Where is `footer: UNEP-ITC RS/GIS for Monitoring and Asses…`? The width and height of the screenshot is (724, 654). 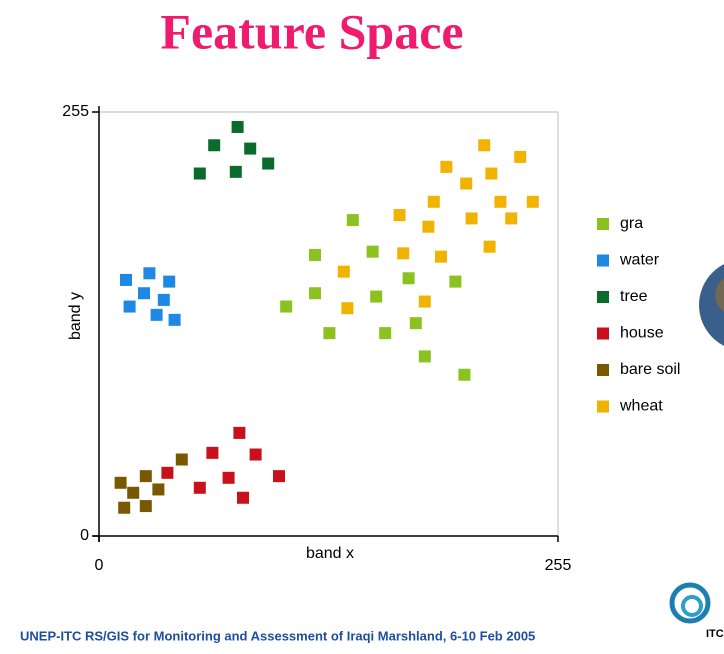
footer: UNEP-ITC RS/GIS for Monitoring and Asses… is located at coordinates (277, 635).